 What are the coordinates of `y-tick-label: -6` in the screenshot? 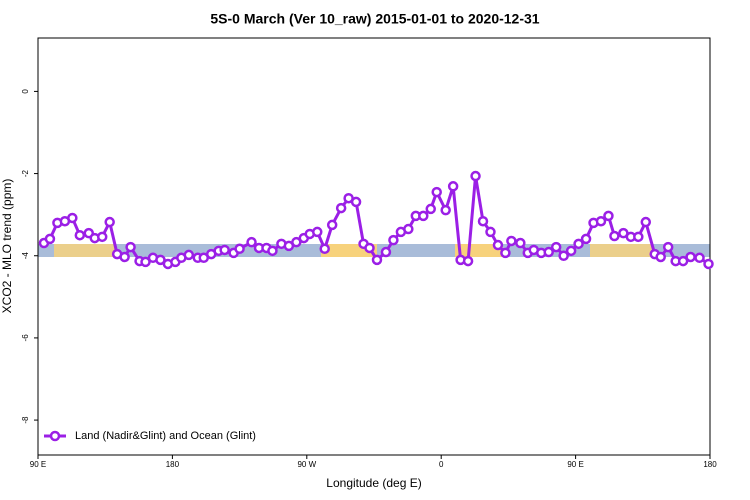 It's located at (25, 338).